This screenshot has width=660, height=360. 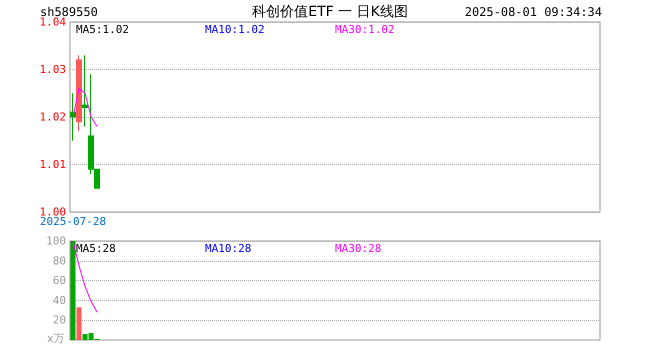 I want to click on text: 2025-08-01 09:34:34, so click(x=533, y=12).